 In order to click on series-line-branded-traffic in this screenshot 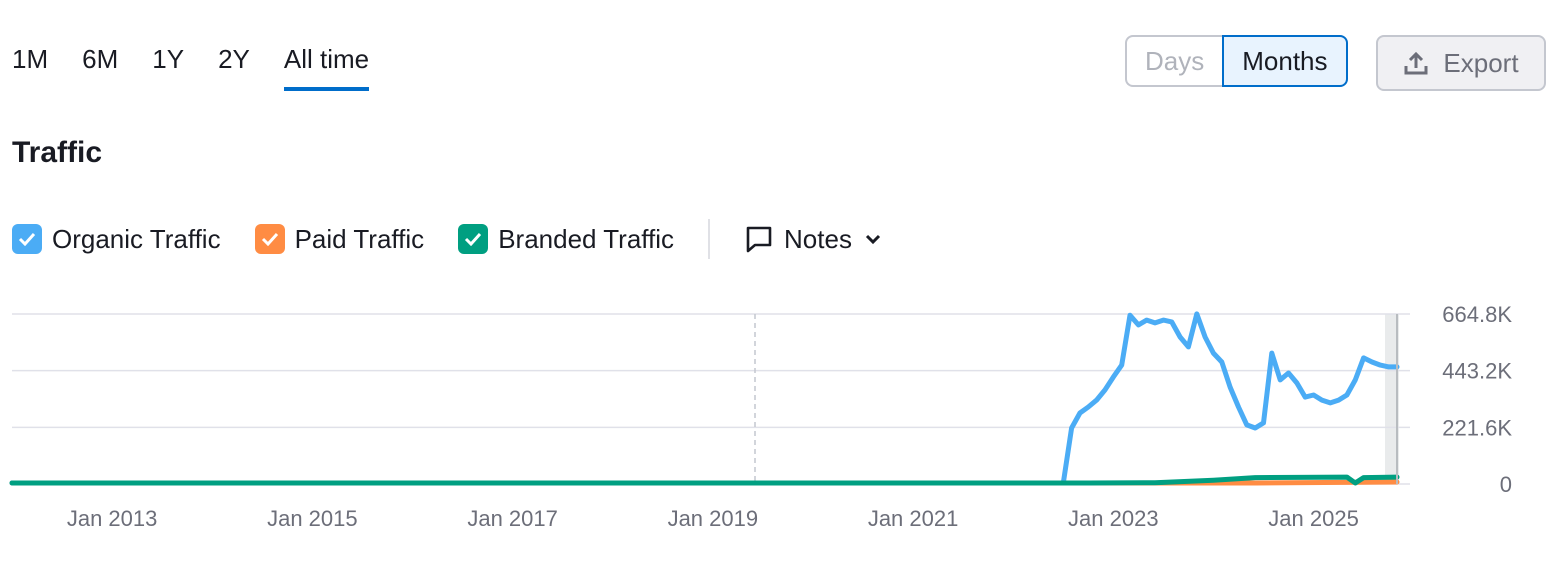, I will do `click(704, 480)`.